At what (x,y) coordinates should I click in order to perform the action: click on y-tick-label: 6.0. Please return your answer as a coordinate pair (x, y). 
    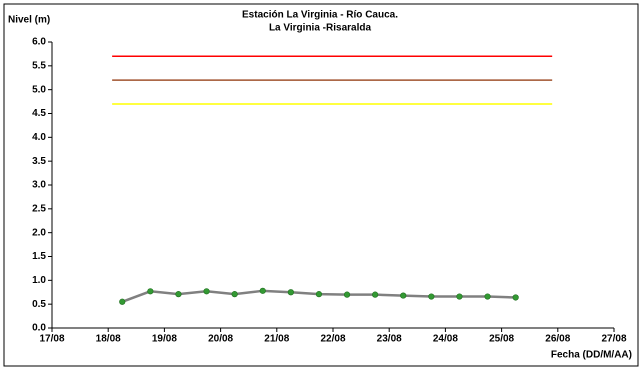
    Looking at the image, I should click on (39, 42).